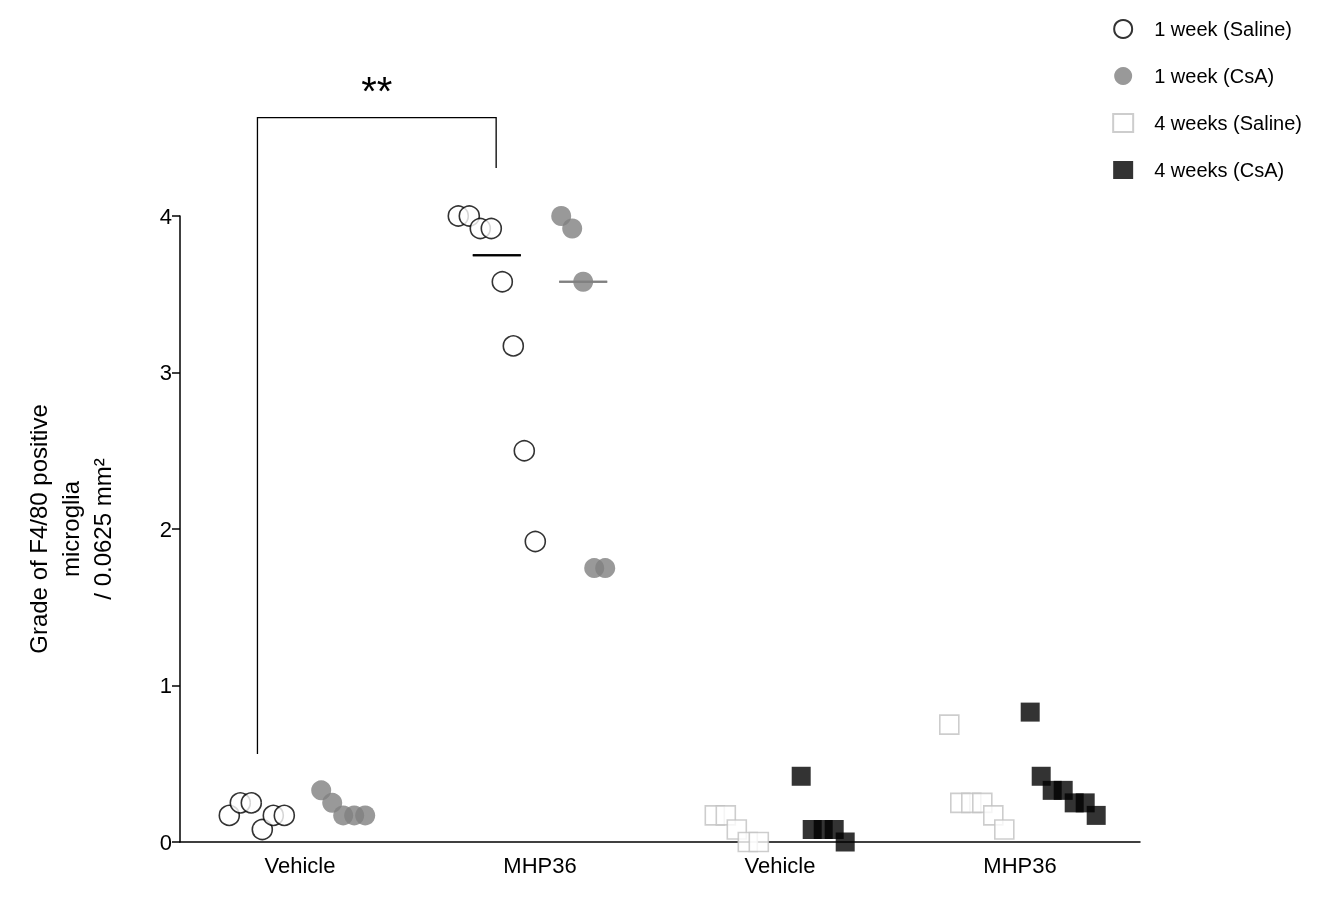 This screenshot has width=1325, height=907. Describe the element at coordinates (1228, 123) in the screenshot. I see `legend-label: 4 weeks (Saline)` at that location.